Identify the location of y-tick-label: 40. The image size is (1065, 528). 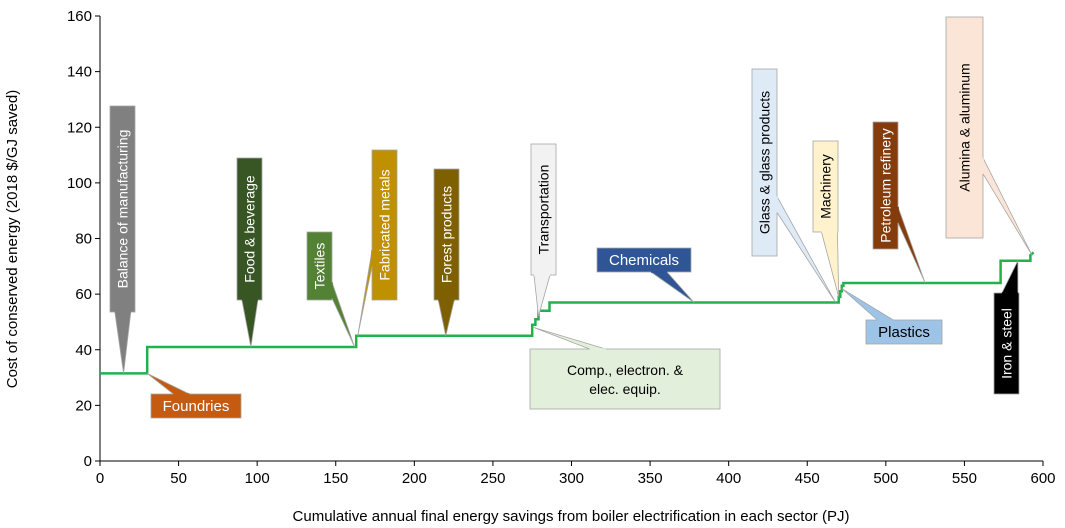
(83, 350).